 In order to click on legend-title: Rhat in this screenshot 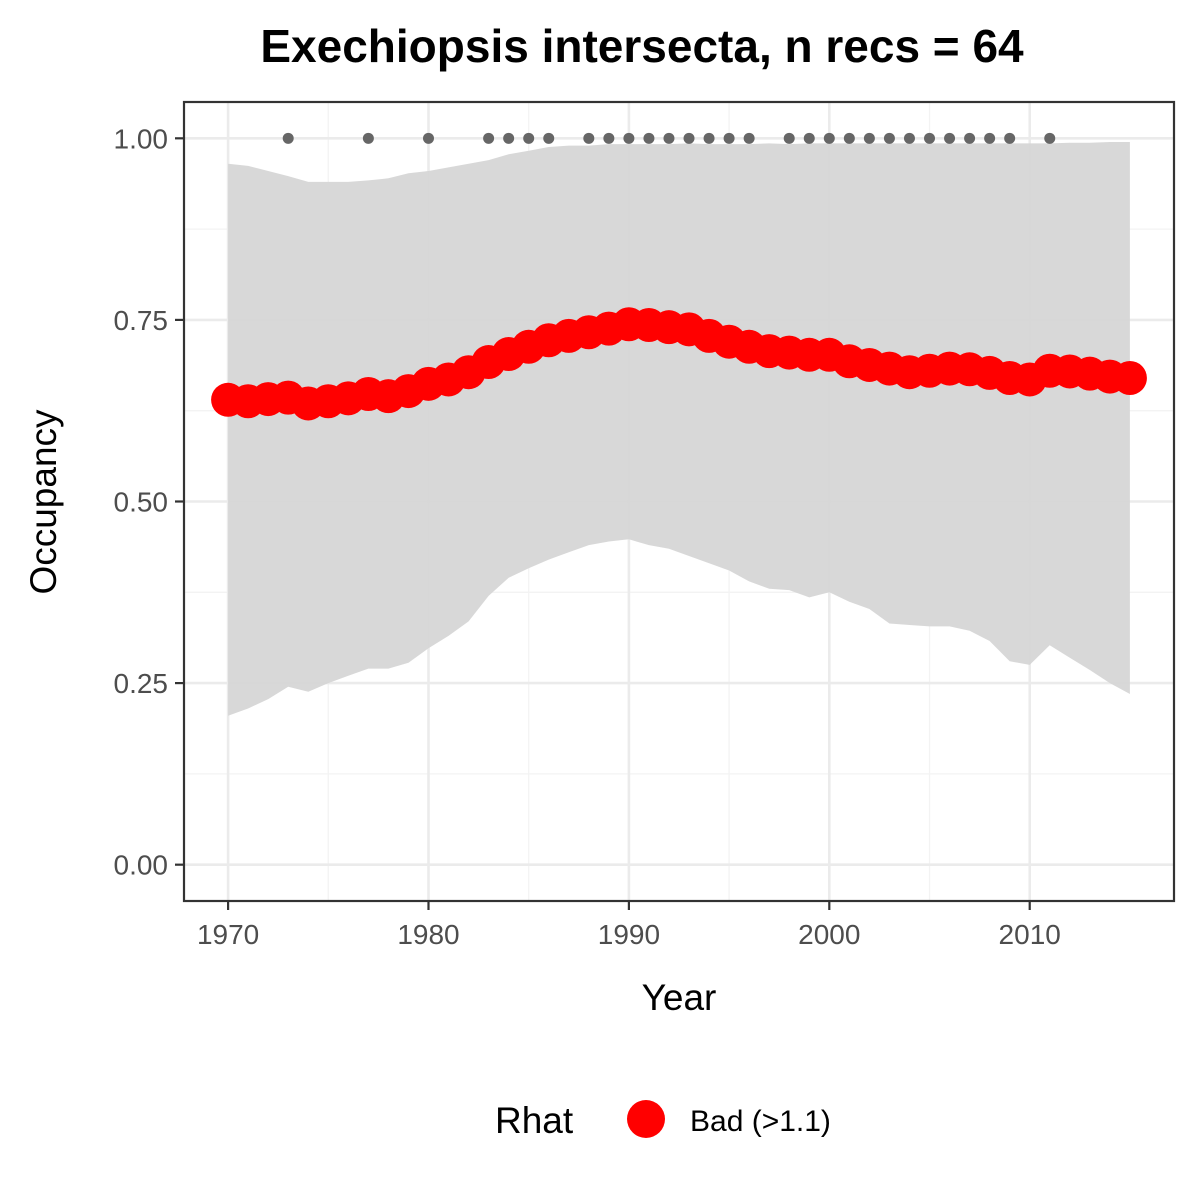, I will do `click(534, 1120)`.